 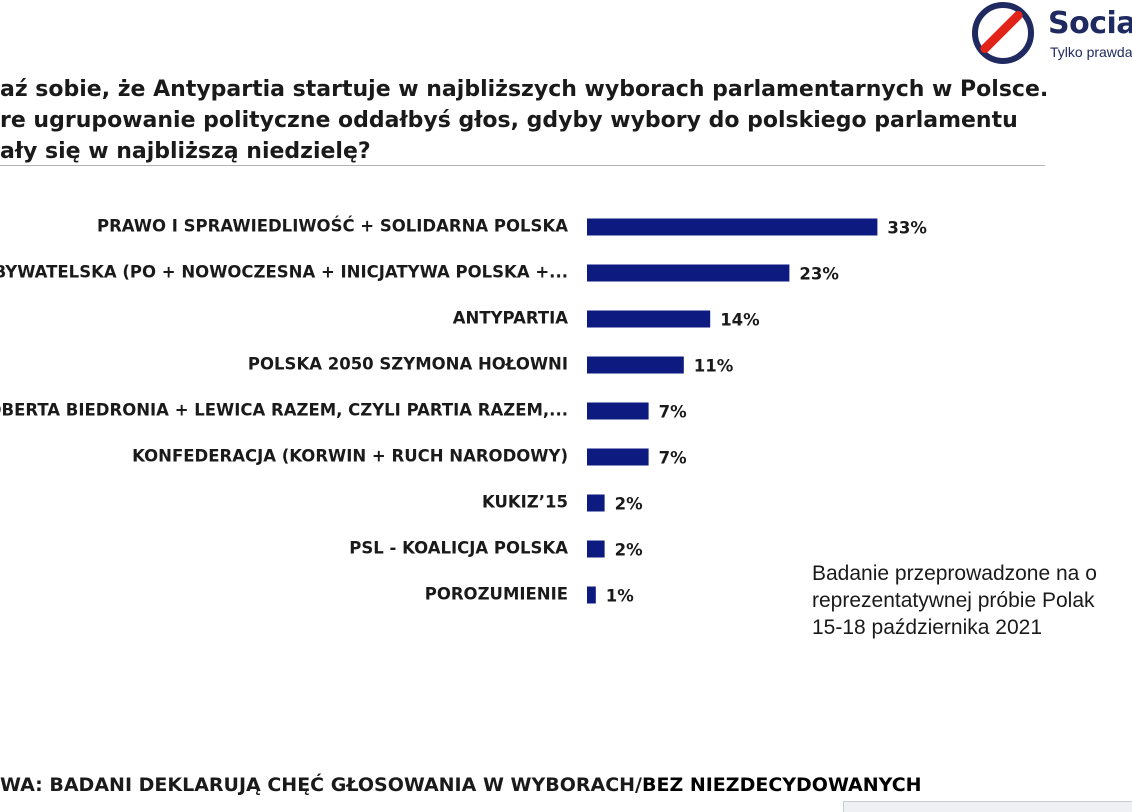 What do you see at coordinates (1003, 33) in the screenshot?
I see `logo-circle-icon` at bounding box center [1003, 33].